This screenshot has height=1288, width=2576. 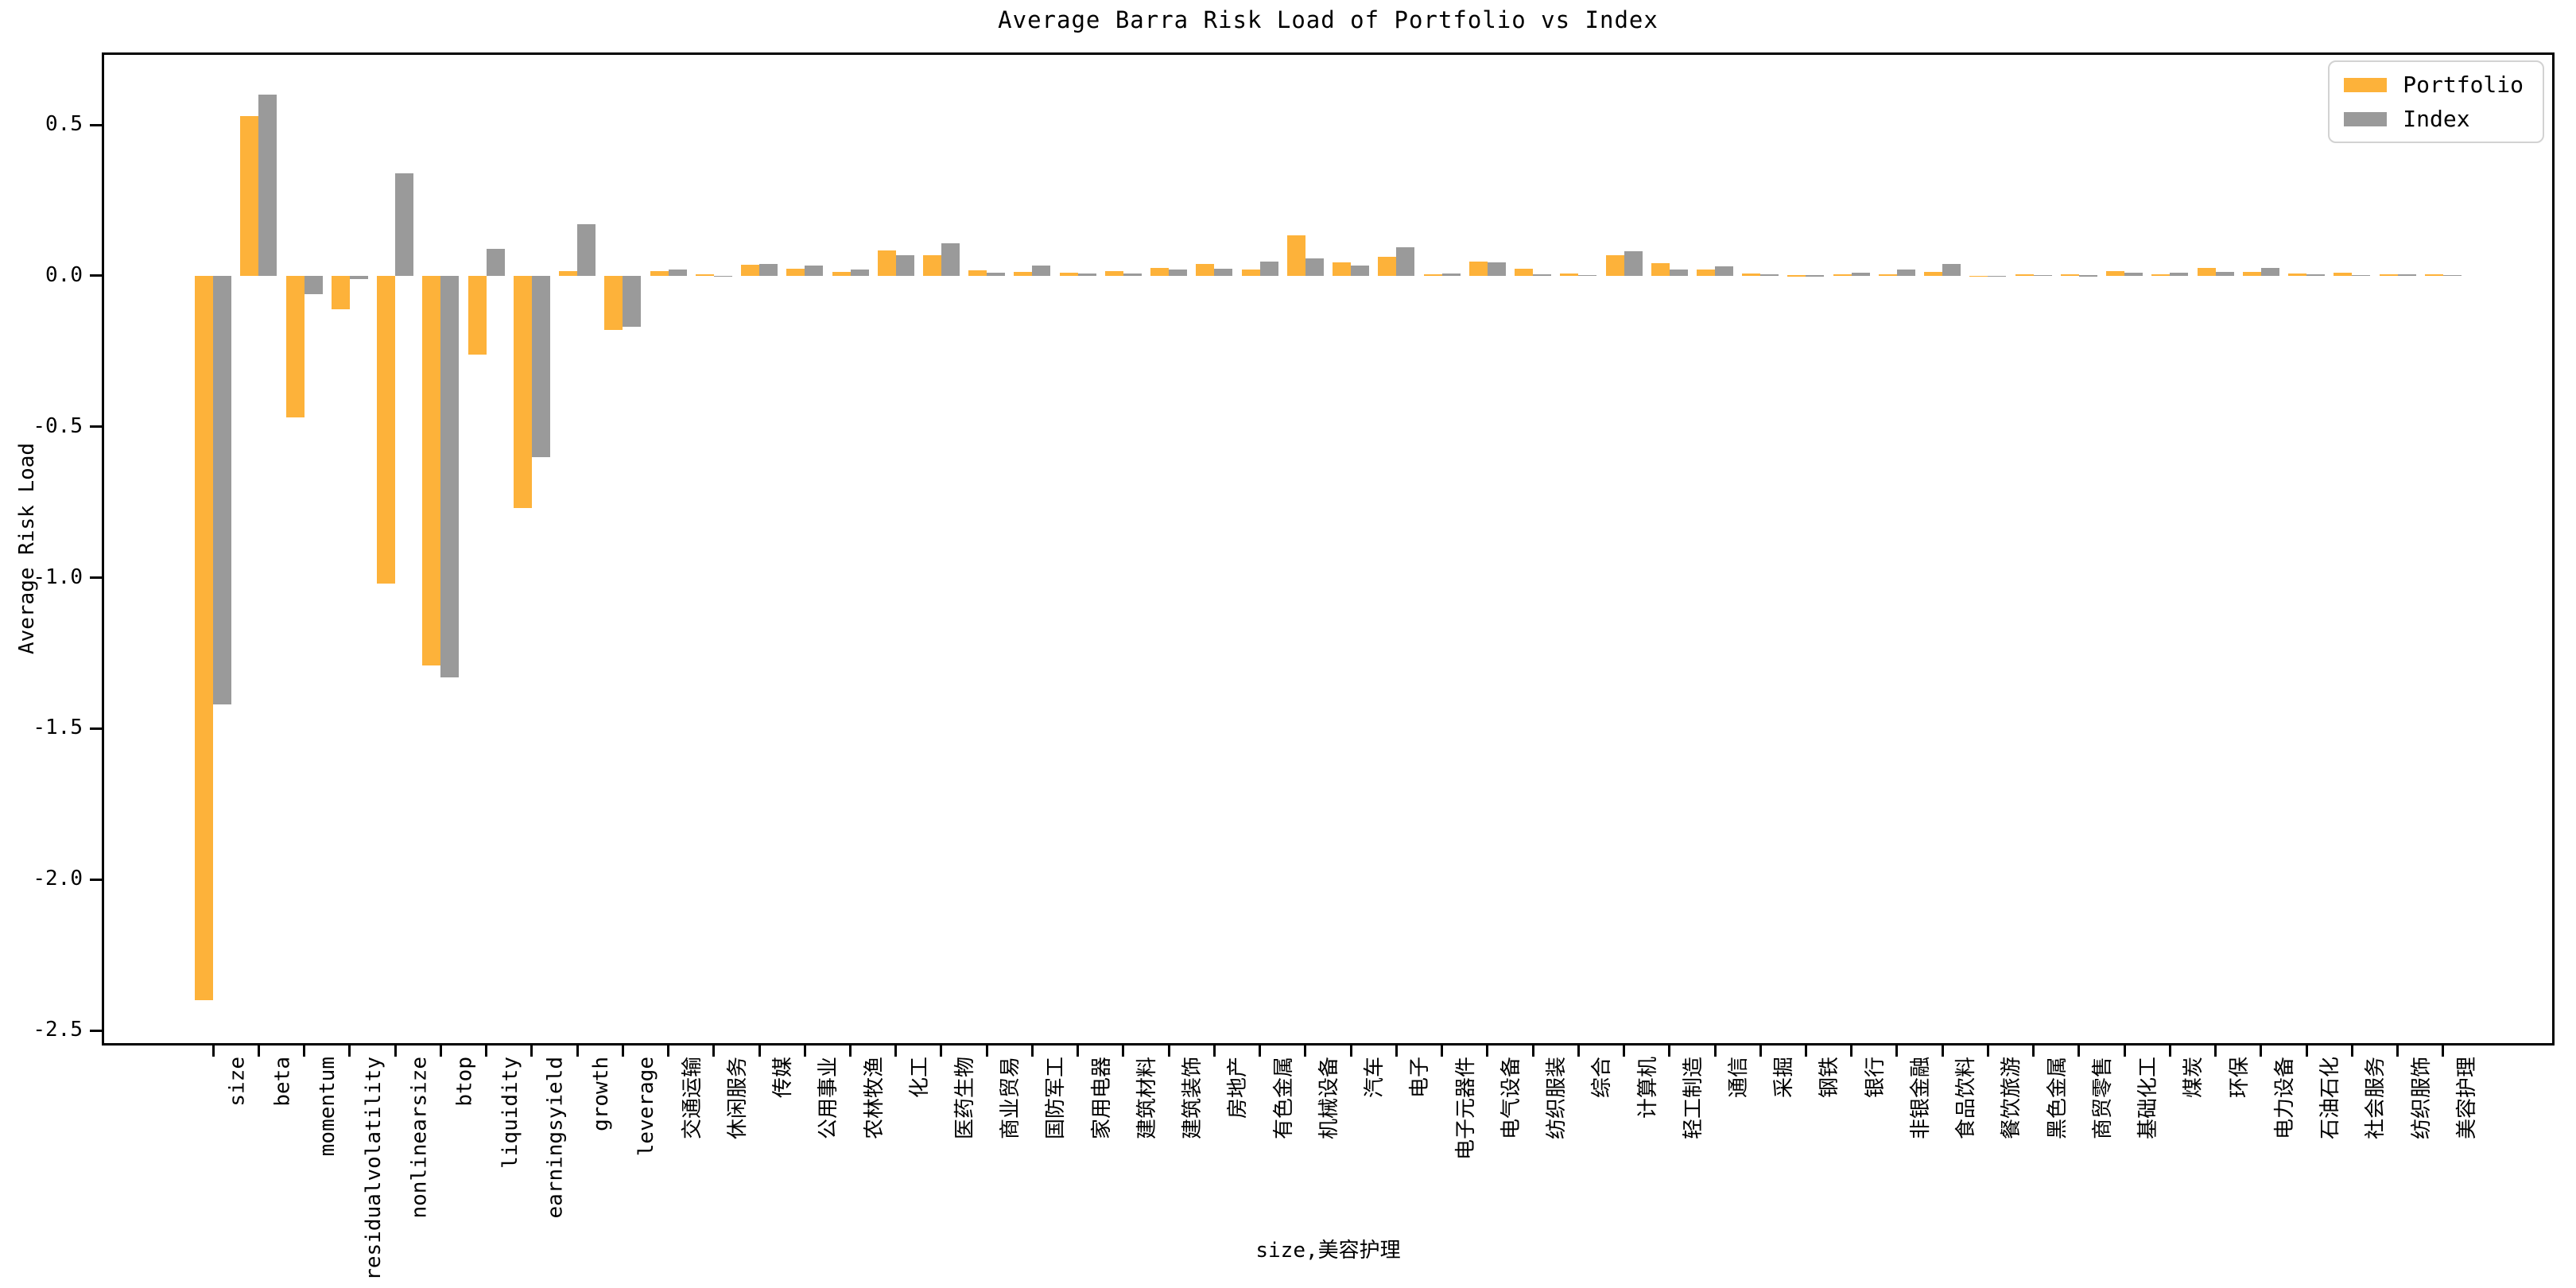 What do you see at coordinates (2149, 1098) in the screenshot?
I see `x-tick-label: 基础化工` at bounding box center [2149, 1098].